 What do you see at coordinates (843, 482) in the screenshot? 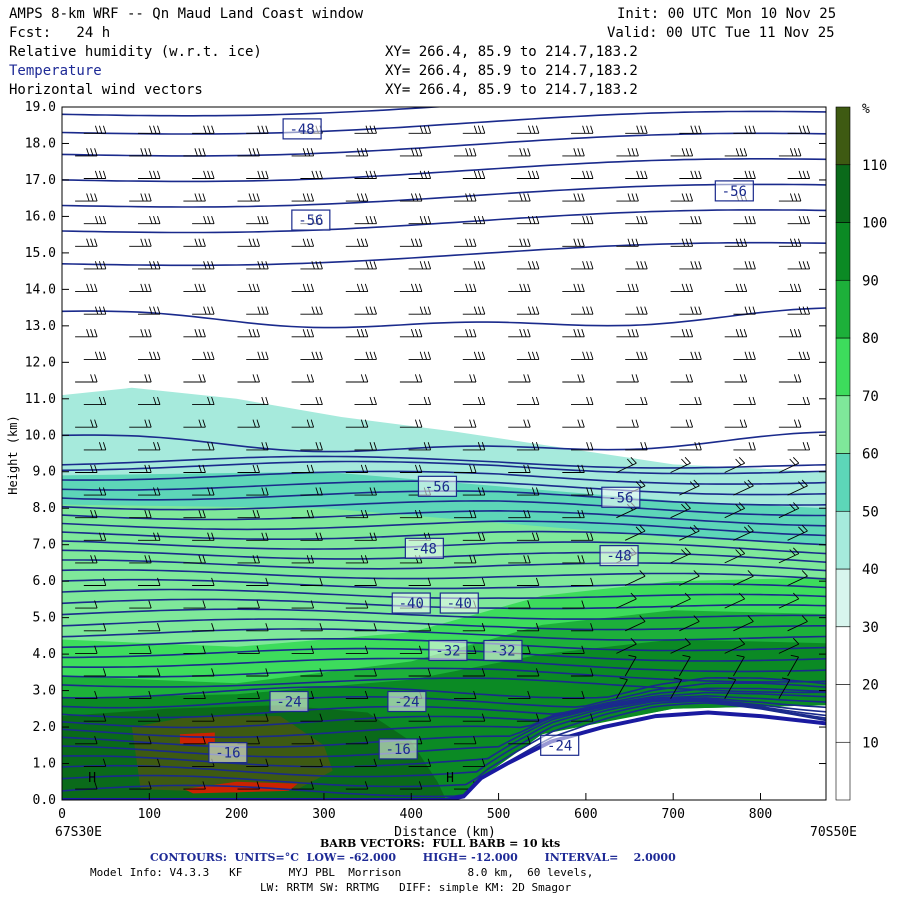
I see `colorbar-swatch` at bounding box center [843, 482].